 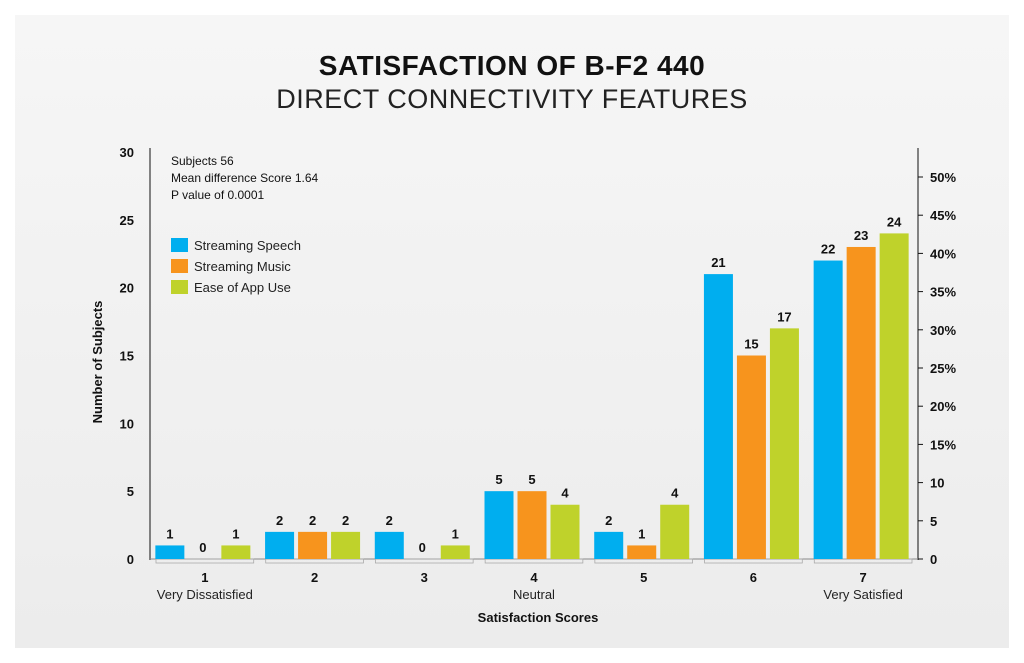 What do you see at coordinates (534, 594) in the screenshot?
I see `x-tick-sublabel: Neutral` at bounding box center [534, 594].